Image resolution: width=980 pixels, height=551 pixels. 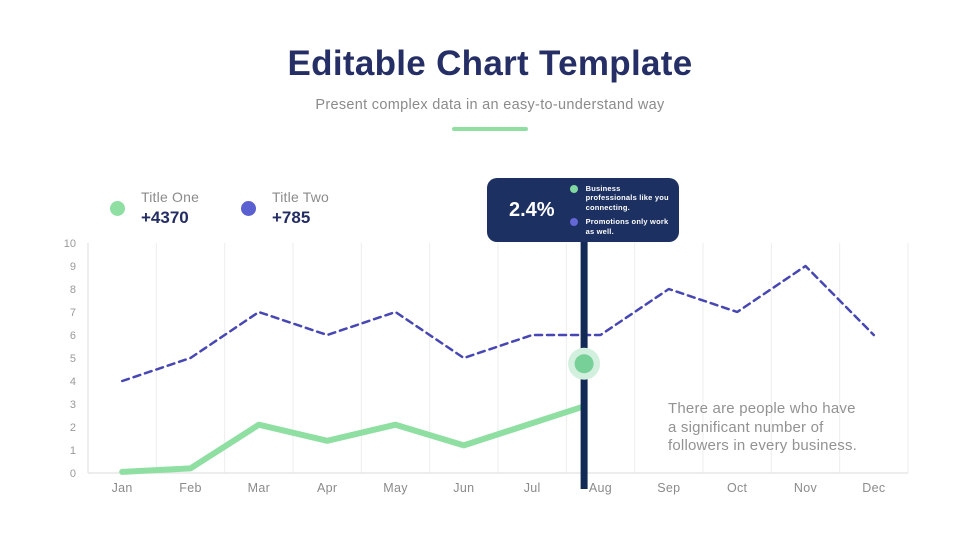 What do you see at coordinates (301, 197) in the screenshot?
I see `legend-label: Title Two` at bounding box center [301, 197].